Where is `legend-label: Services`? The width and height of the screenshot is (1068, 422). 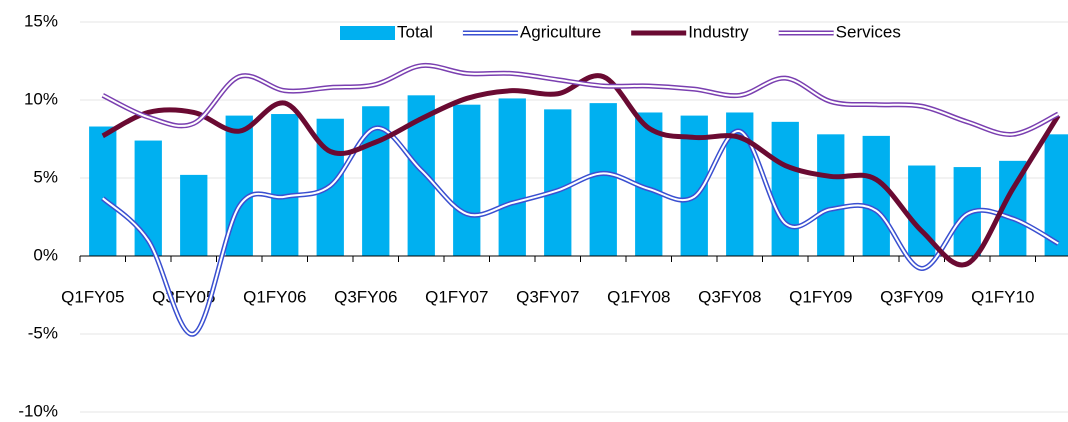
legend-label: Services is located at coordinates (868, 31).